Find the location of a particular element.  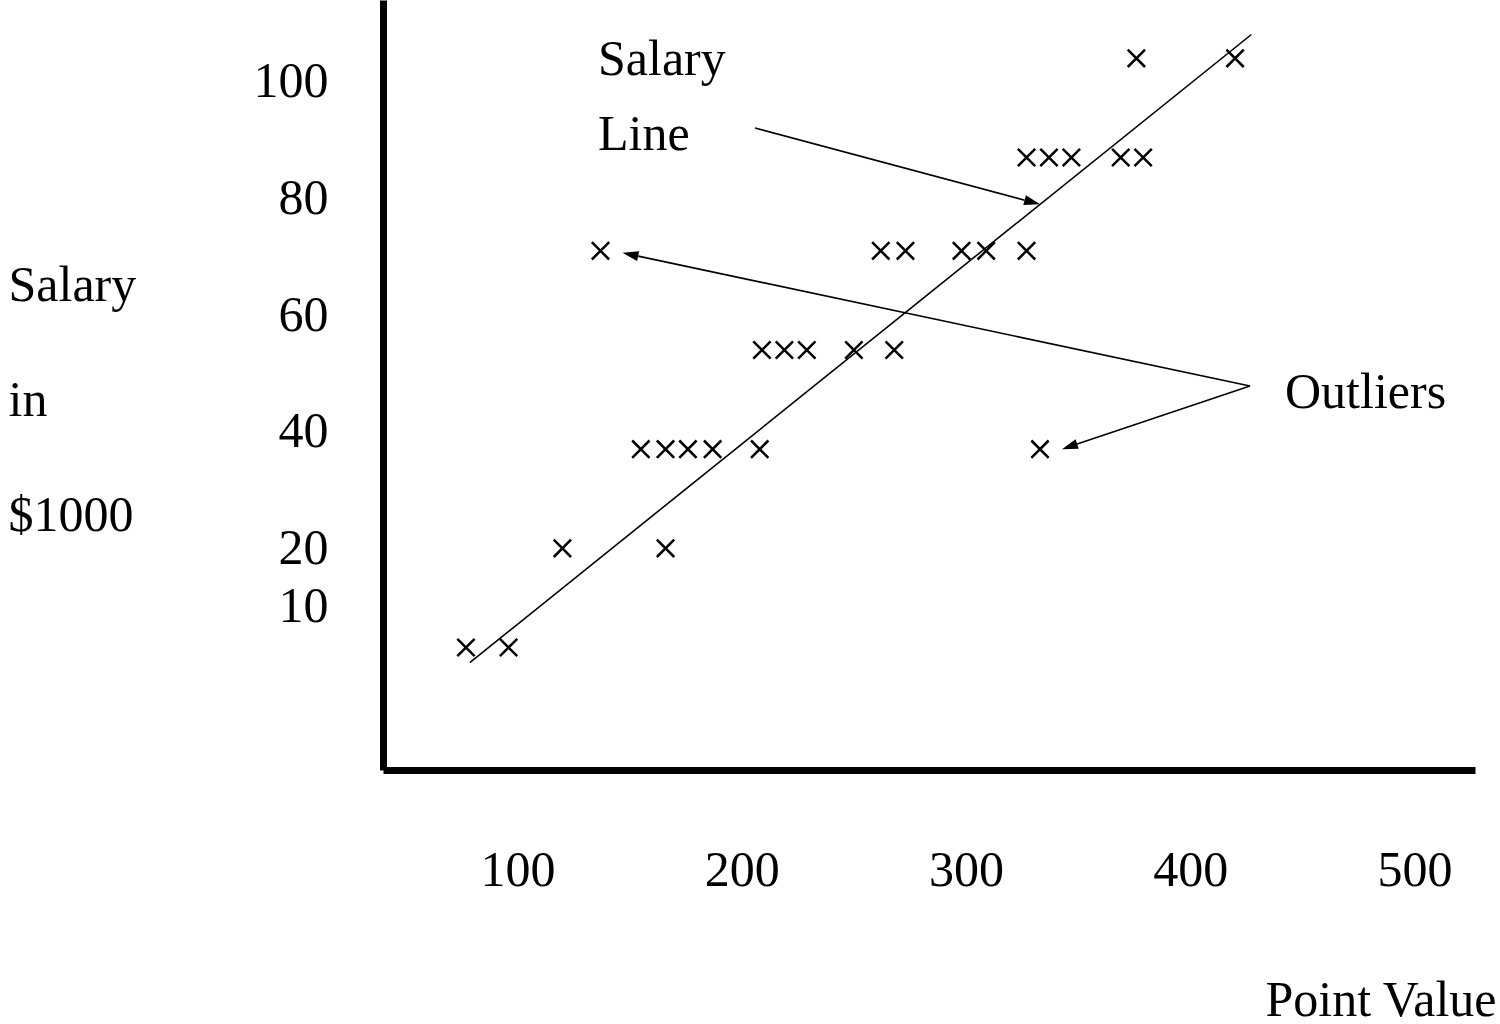

y-tick-label: 60 is located at coordinates (303, 313).